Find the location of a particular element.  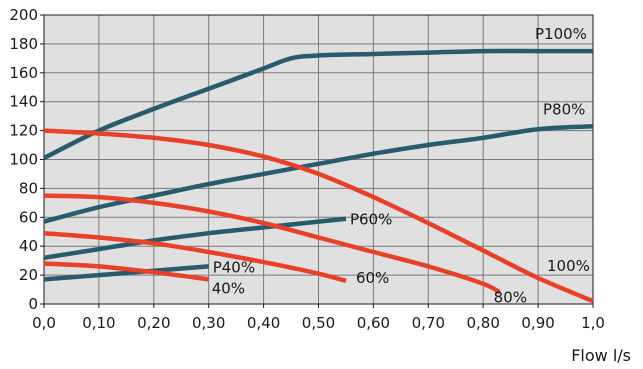

y-tick-label: 160 is located at coordinates (23, 73).